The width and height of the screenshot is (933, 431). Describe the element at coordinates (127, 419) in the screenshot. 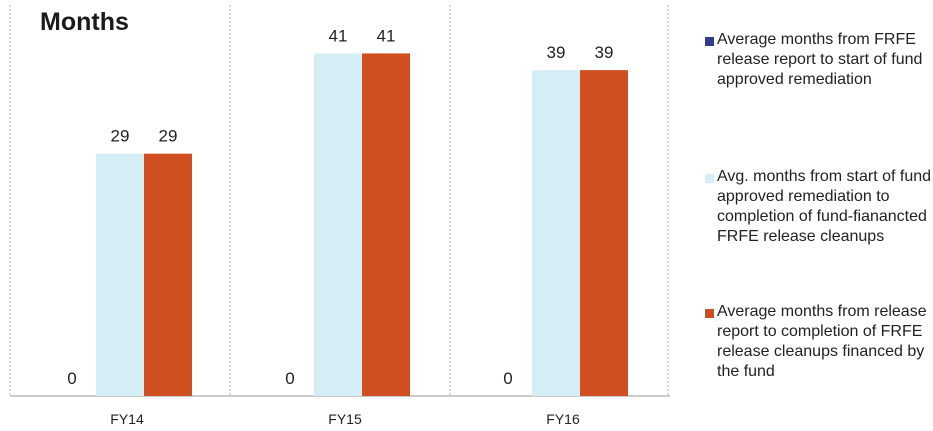

I see `x-tick-label: FY14` at that location.